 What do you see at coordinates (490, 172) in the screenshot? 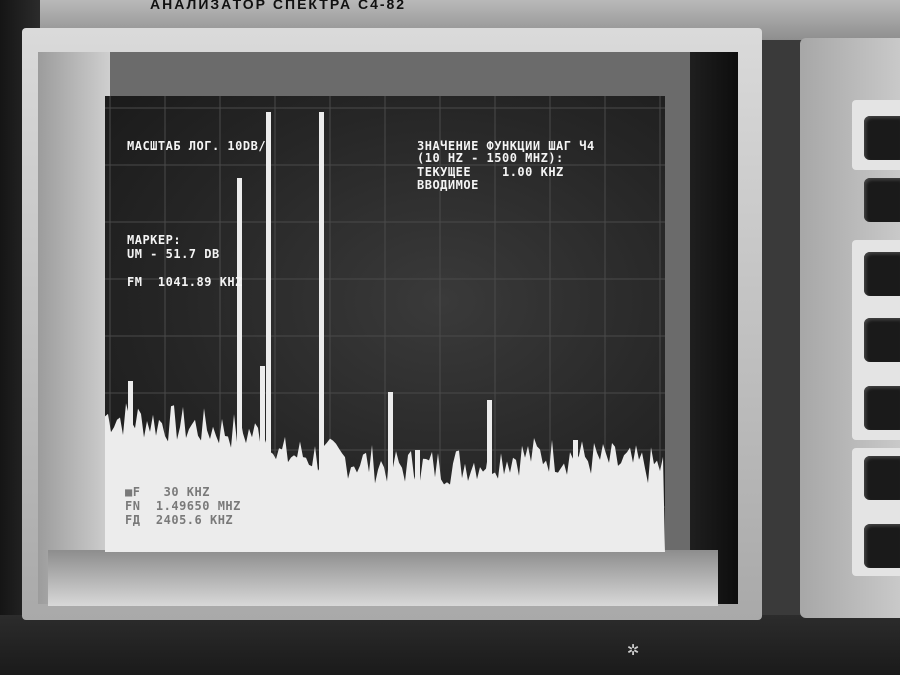
I see `function-value-line-3: ТЕКУЩЕЕ 1.00 KHZ` at bounding box center [490, 172].